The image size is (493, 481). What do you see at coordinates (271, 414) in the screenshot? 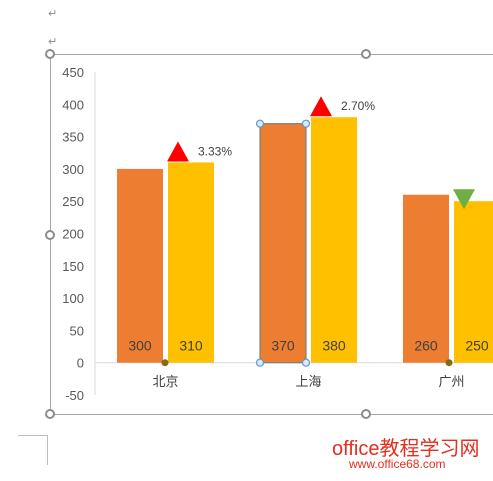
I see `chart-frame-bottom` at bounding box center [271, 414].